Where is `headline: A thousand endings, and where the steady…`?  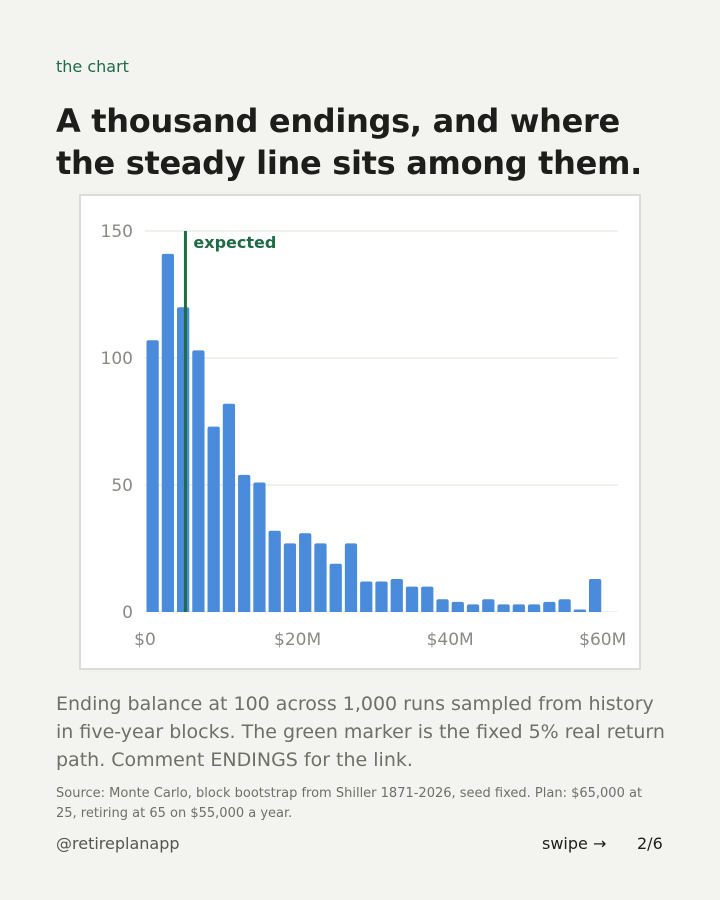
headline: A thousand endings, and where the steady… is located at coordinates (349, 142).